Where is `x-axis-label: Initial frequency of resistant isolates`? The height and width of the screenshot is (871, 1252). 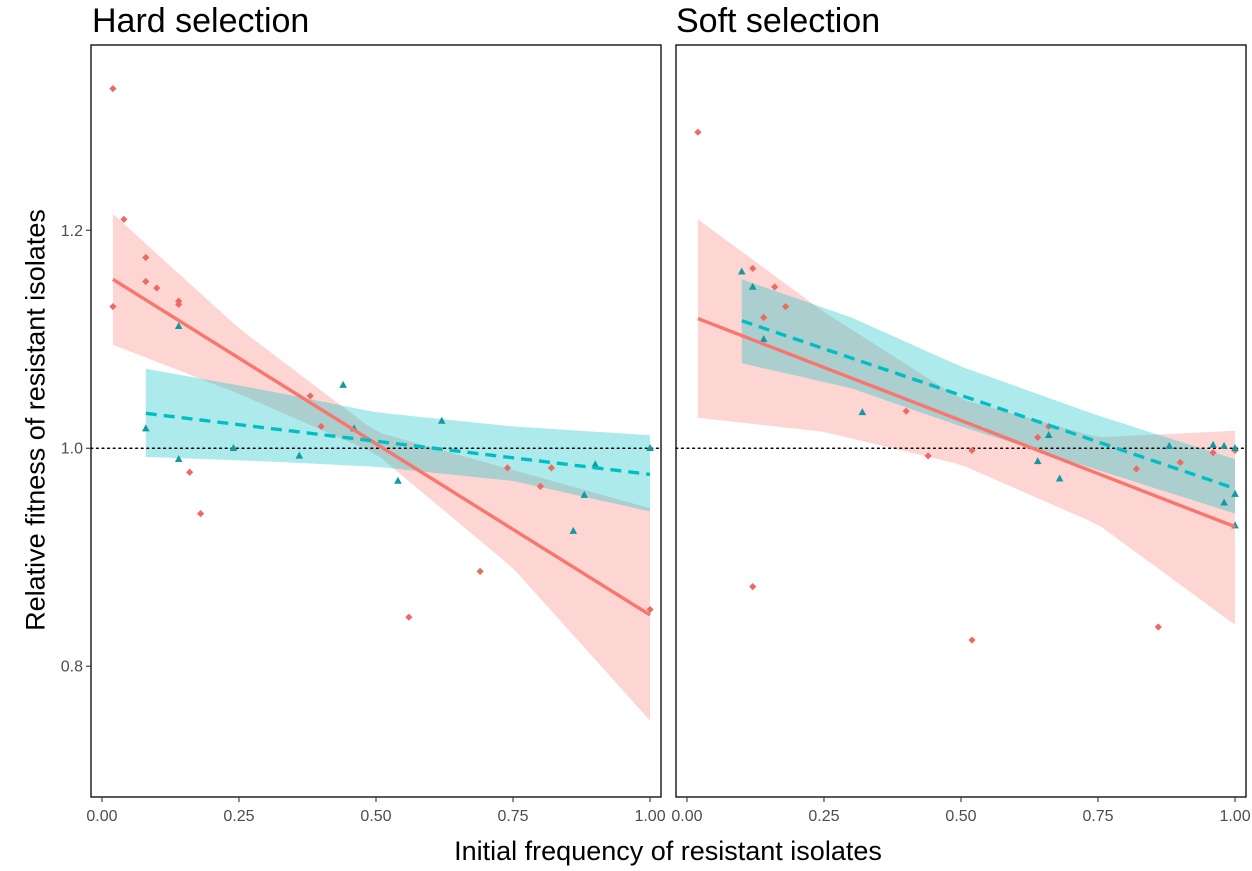 x-axis-label: Initial frequency of resistant isolates is located at coordinates (668, 851).